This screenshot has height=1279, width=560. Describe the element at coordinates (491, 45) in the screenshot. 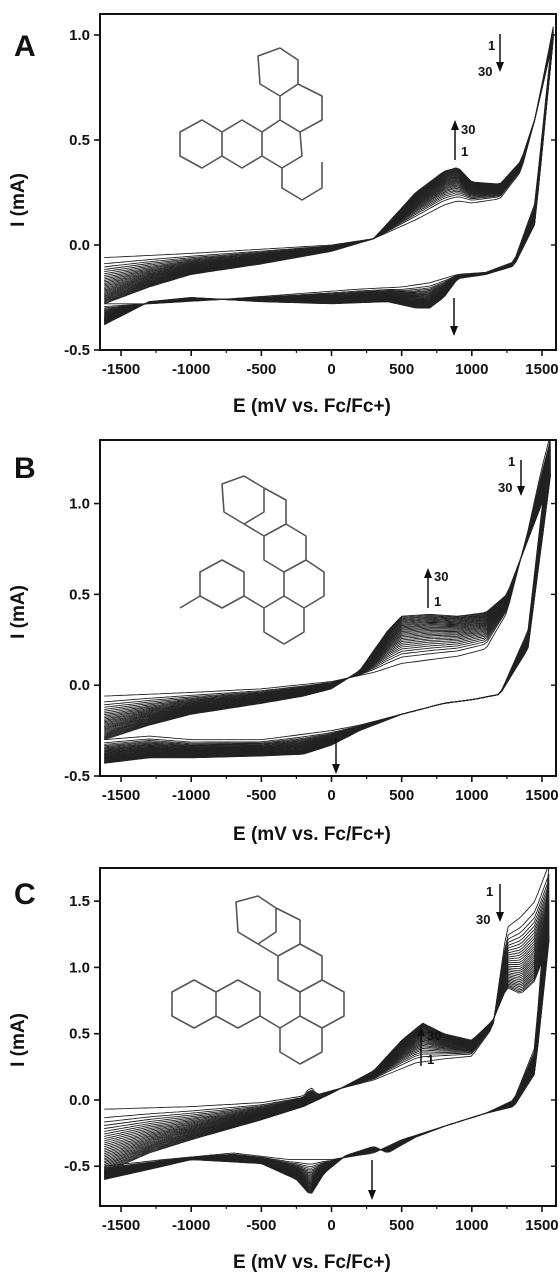

I see `panel-a-label-1-top: 1` at that location.